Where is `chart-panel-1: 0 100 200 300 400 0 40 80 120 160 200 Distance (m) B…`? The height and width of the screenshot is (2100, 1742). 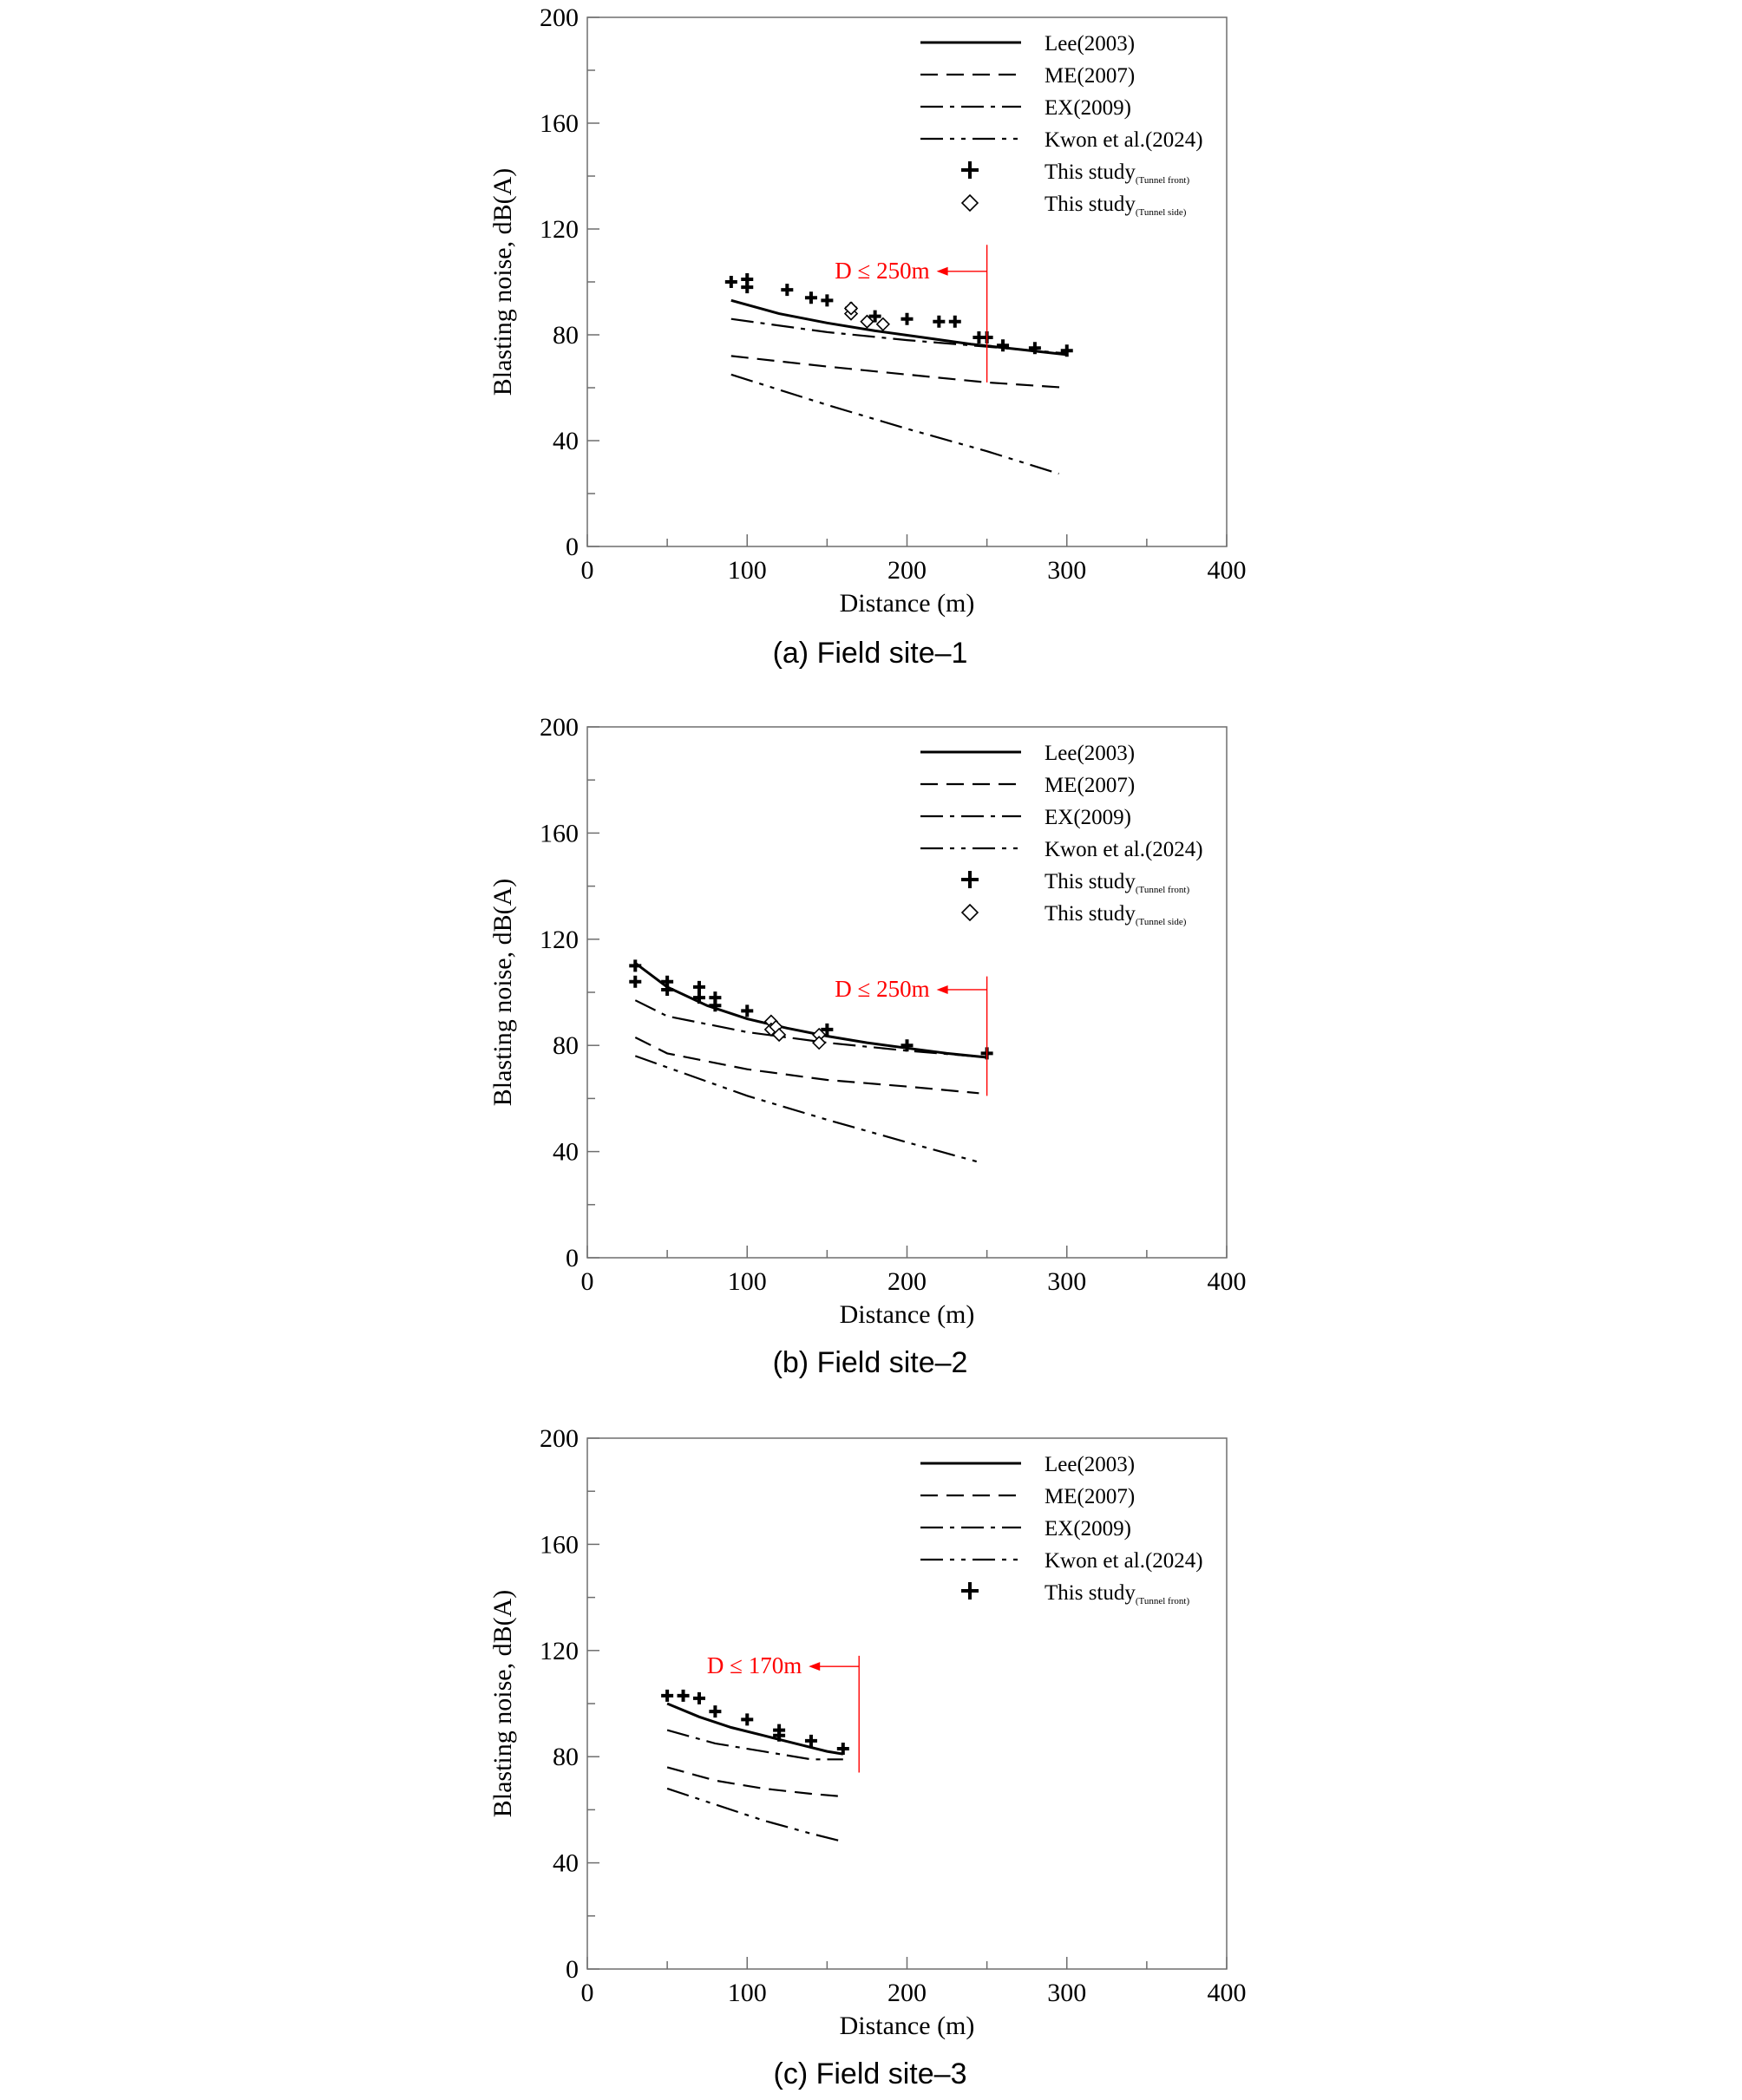 chart-panel-1: 0 100 200 300 400 0 40 80 120 160 200 Distance (m) B… is located at coordinates (867, 336).